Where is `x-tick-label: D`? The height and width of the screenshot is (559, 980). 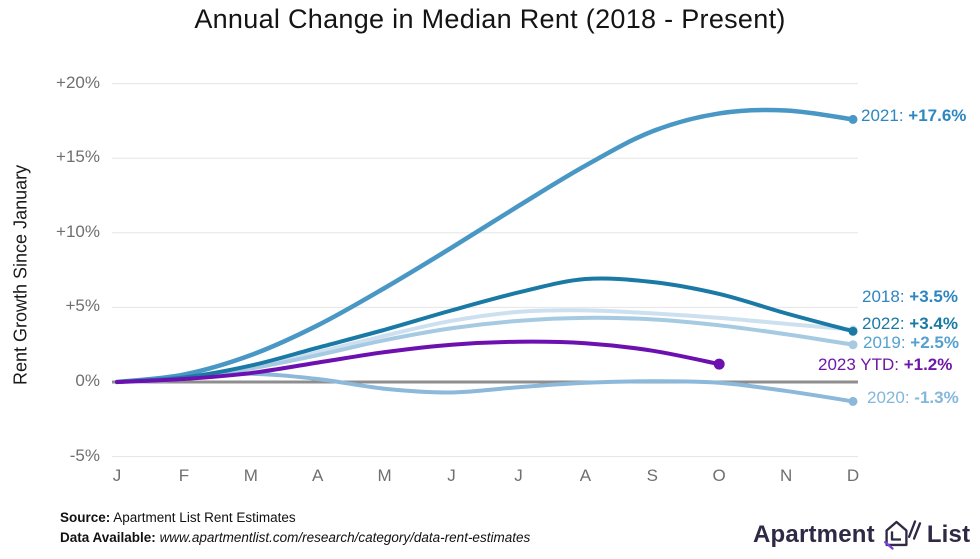 x-tick-label: D is located at coordinates (853, 475).